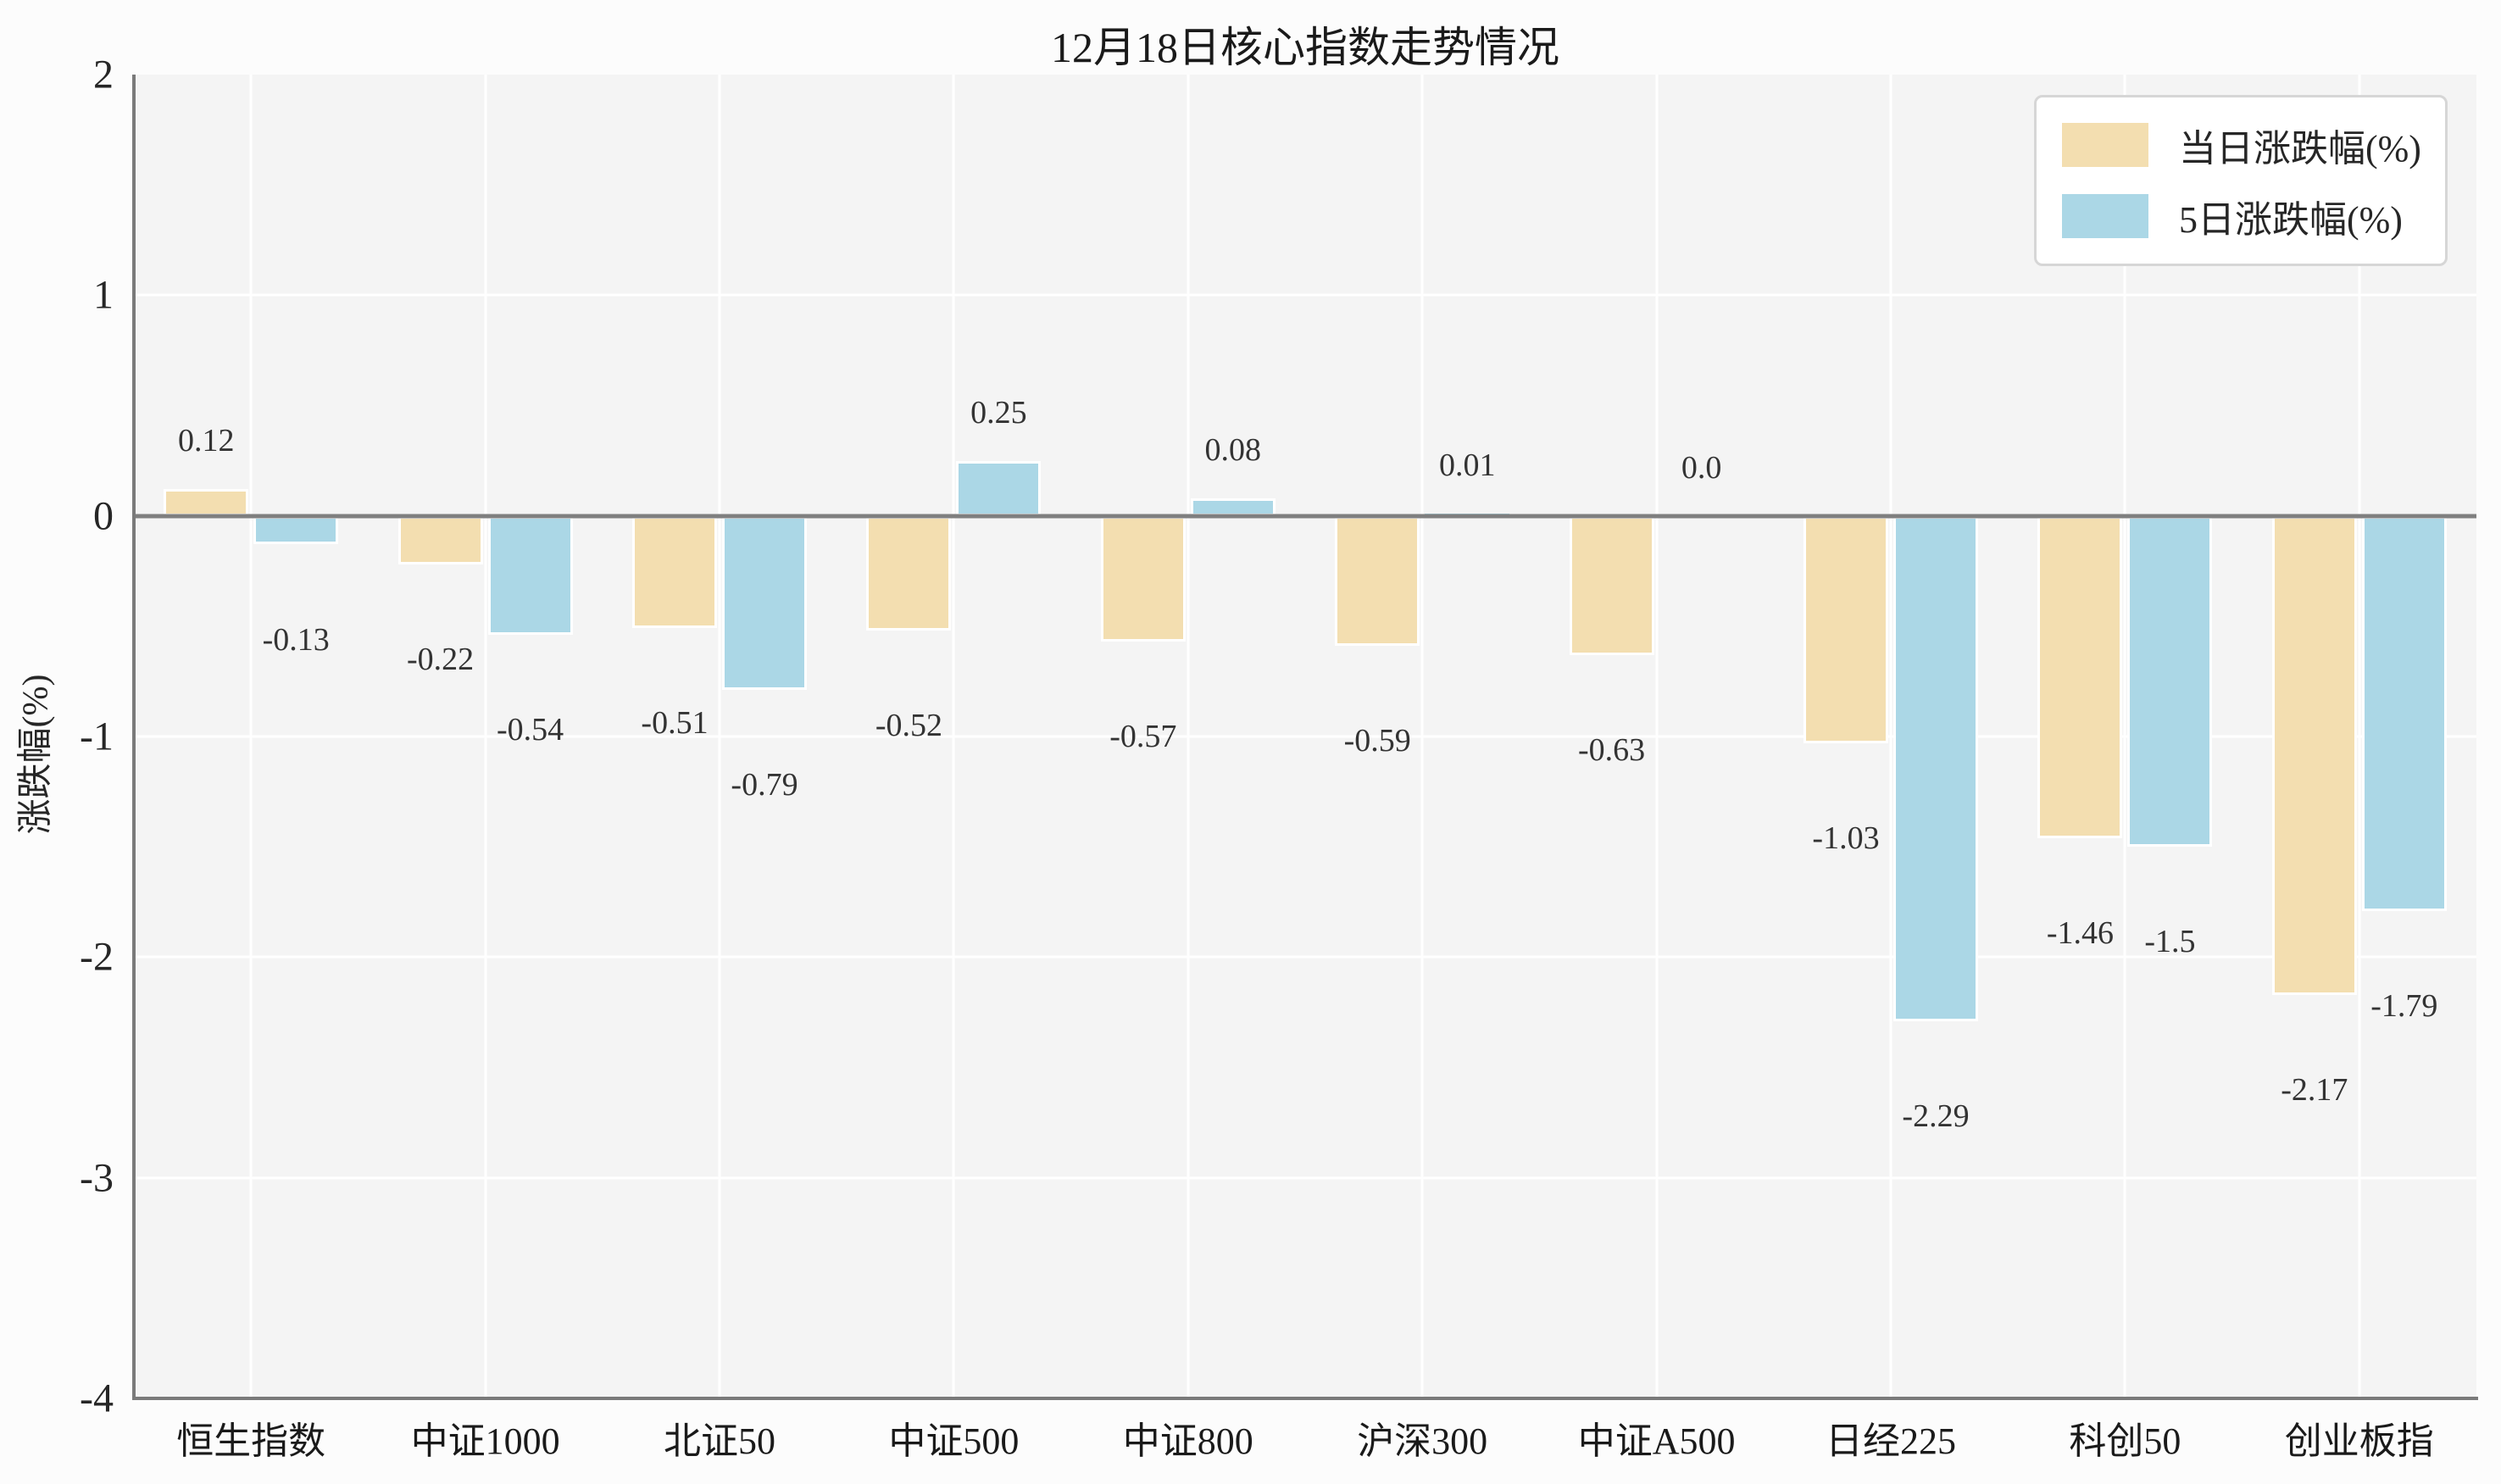 The height and width of the screenshot is (1484, 2501). What do you see at coordinates (764, 785) in the screenshot?
I see `bar-value-label: -0.79` at bounding box center [764, 785].